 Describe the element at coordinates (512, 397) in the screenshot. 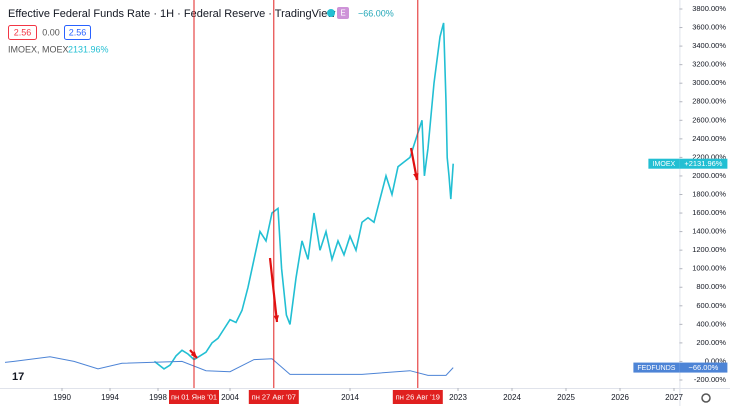

I see `x-tick-label: 2024` at that location.